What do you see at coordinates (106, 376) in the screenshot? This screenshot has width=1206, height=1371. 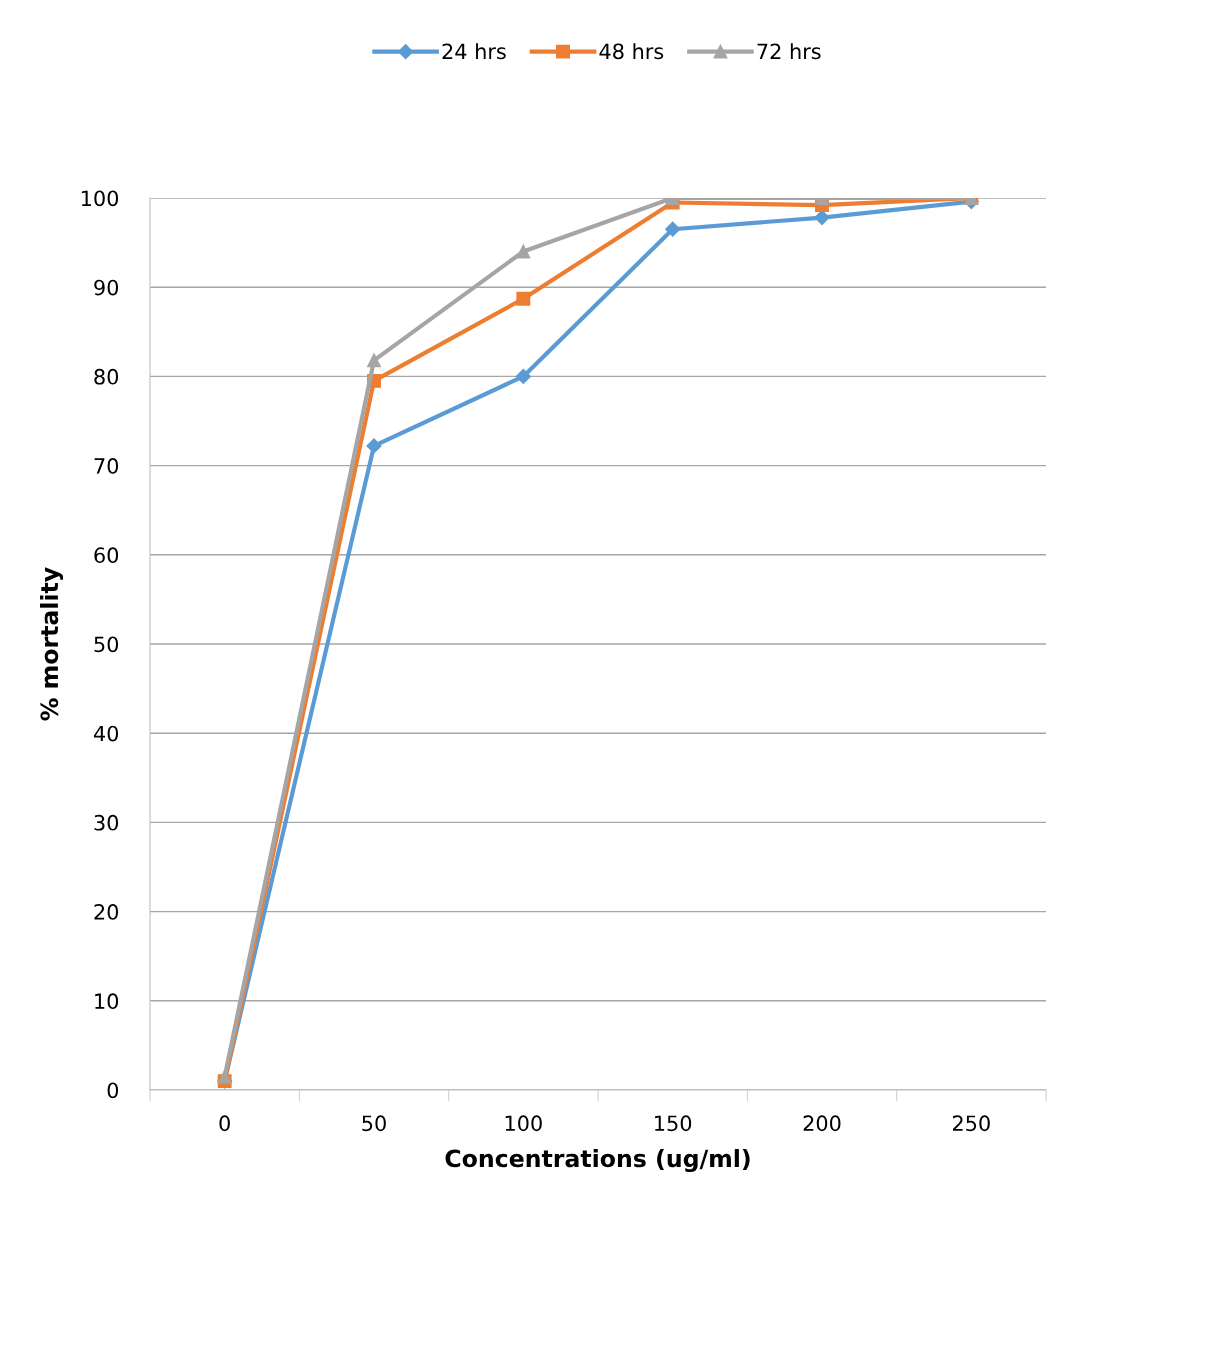 I see `y-tick-label: 80` at bounding box center [106, 376].